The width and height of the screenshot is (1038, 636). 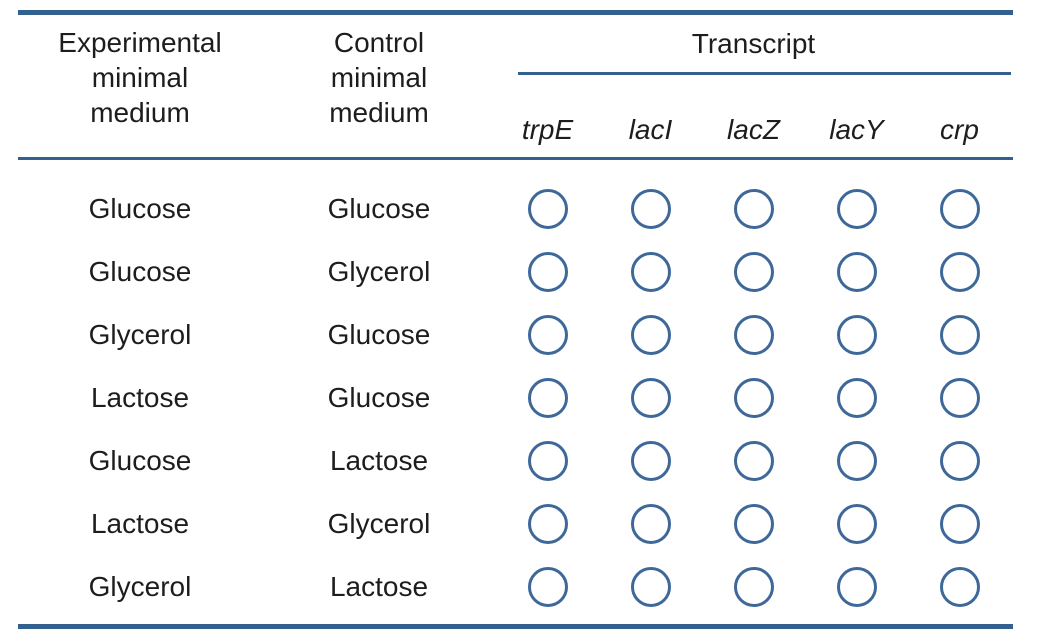 What do you see at coordinates (379, 77) in the screenshot?
I see `control-medium-column-header: Control minimal medium` at bounding box center [379, 77].